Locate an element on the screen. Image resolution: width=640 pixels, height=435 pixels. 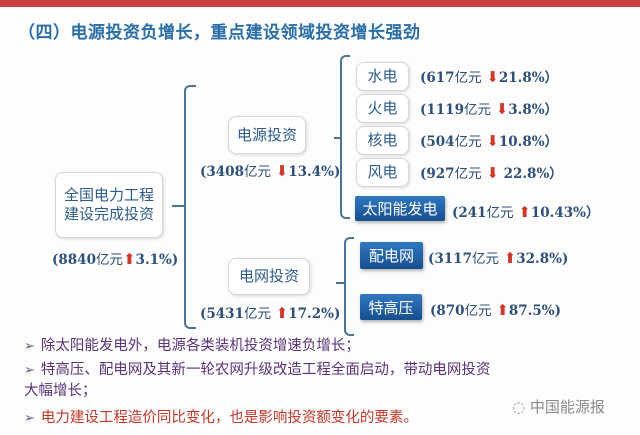
bullet-item: ➢ 电力建设工程造价同比变化，也是影响投资额变化的要素。 is located at coordinates (324, 418).